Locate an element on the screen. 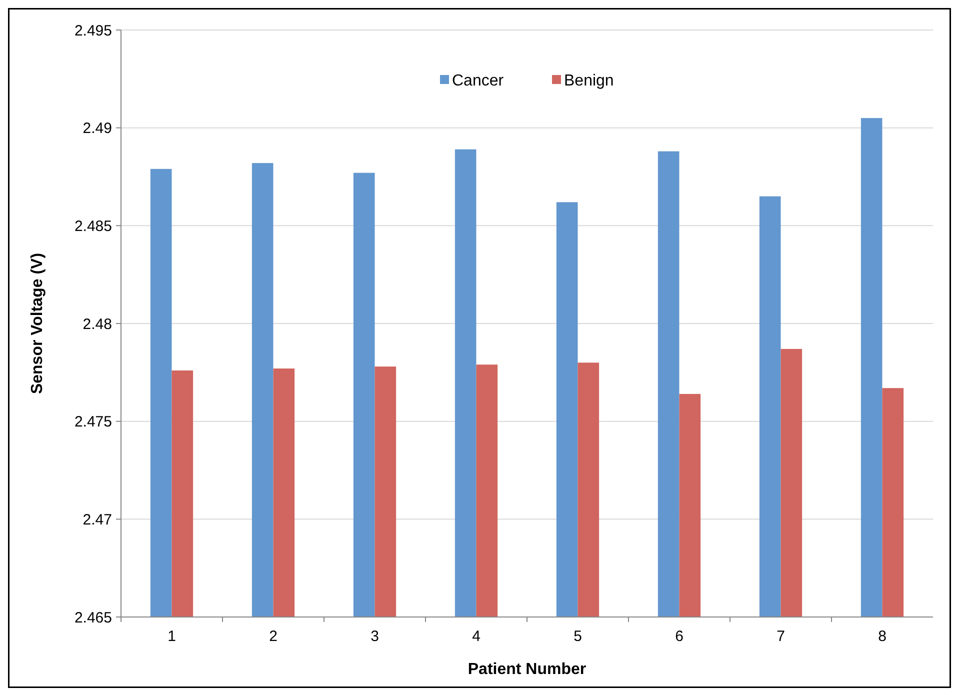 The image size is (959, 696). legend-label: Benign is located at coordinates (589, 81).